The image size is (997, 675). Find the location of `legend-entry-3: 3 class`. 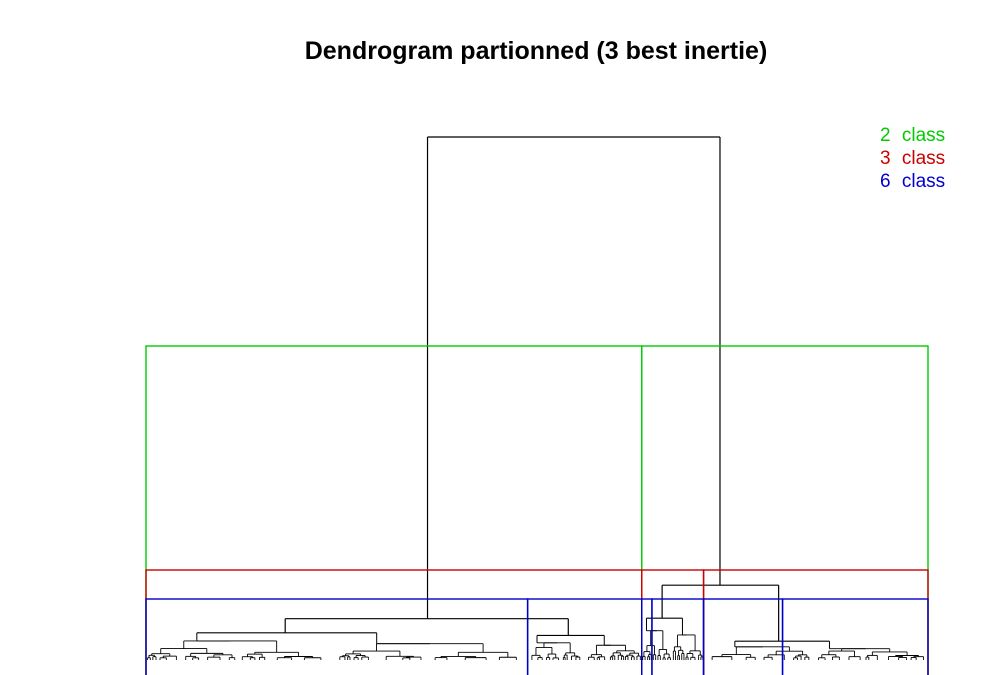

legend-entry-3: 3 class is located at coordinates (912, 158).